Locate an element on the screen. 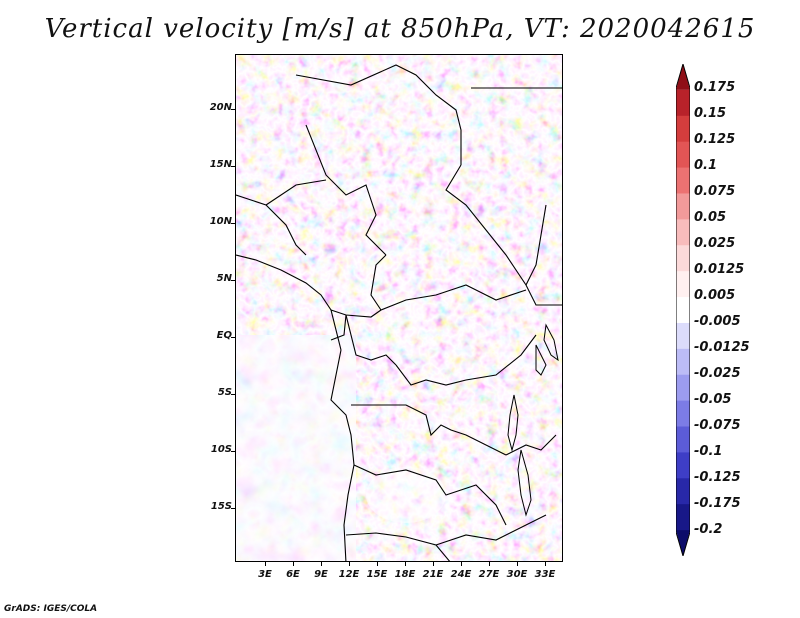 Image resolution: width=800 pixels, height=618 pixels. colorbar-label: 0.0125 is located at coordinates (719, 269).